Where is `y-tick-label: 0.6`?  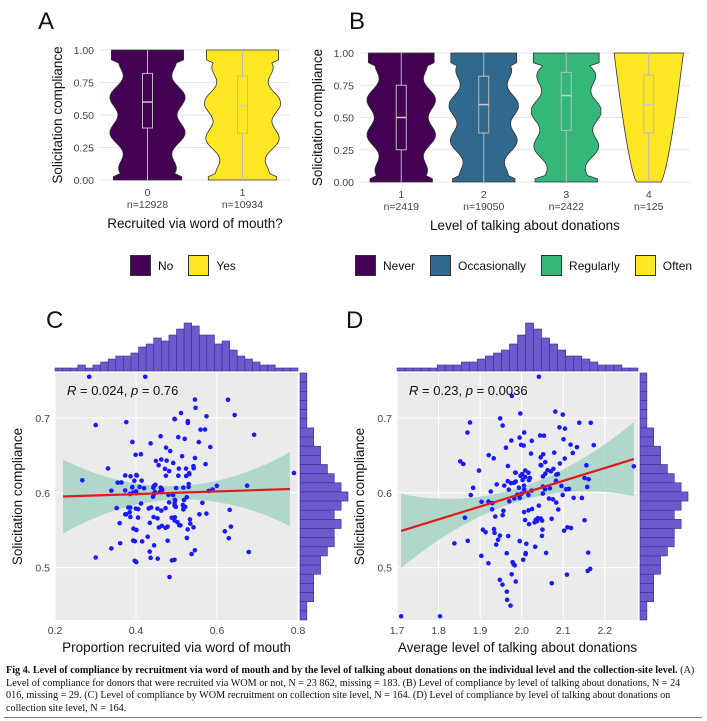
y-tick-label: 0.6 is located at coordinates (384, 494).